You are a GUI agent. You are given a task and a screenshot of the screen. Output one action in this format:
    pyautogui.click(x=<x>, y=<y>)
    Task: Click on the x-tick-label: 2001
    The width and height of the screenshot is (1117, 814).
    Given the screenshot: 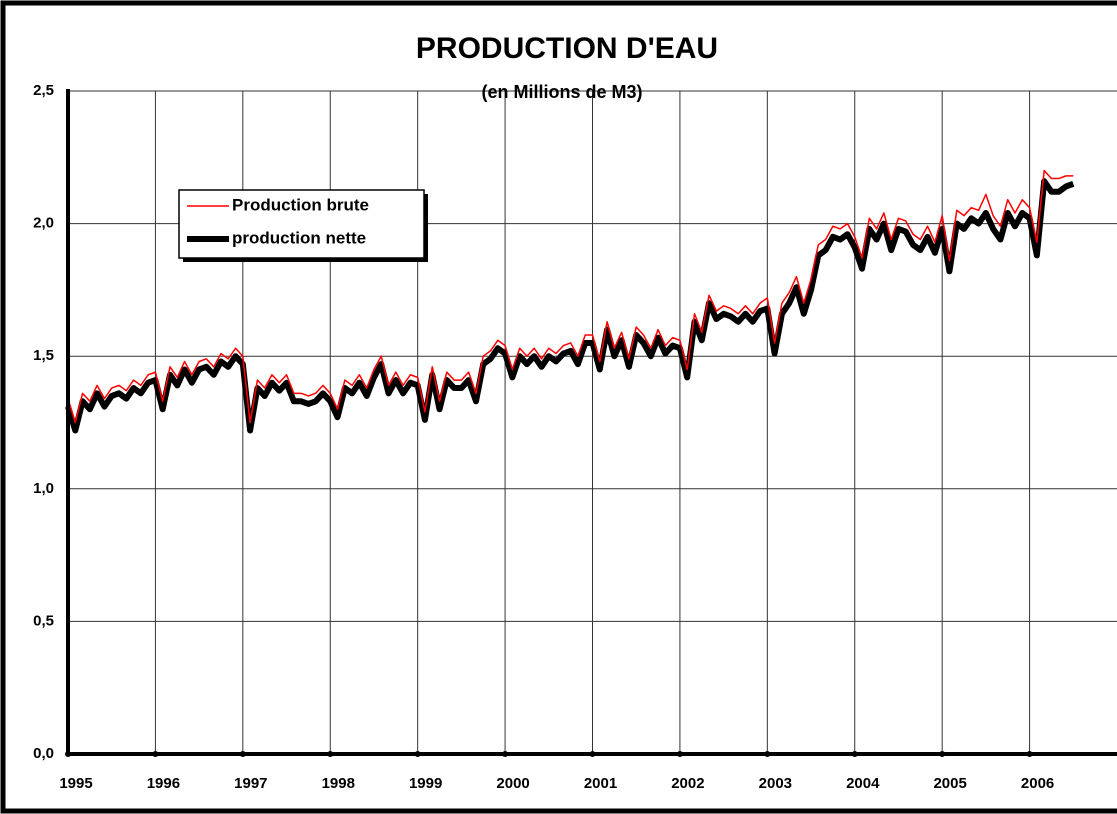 What is the action you would take?
    pyautogui.click(x=600, y=783)
    